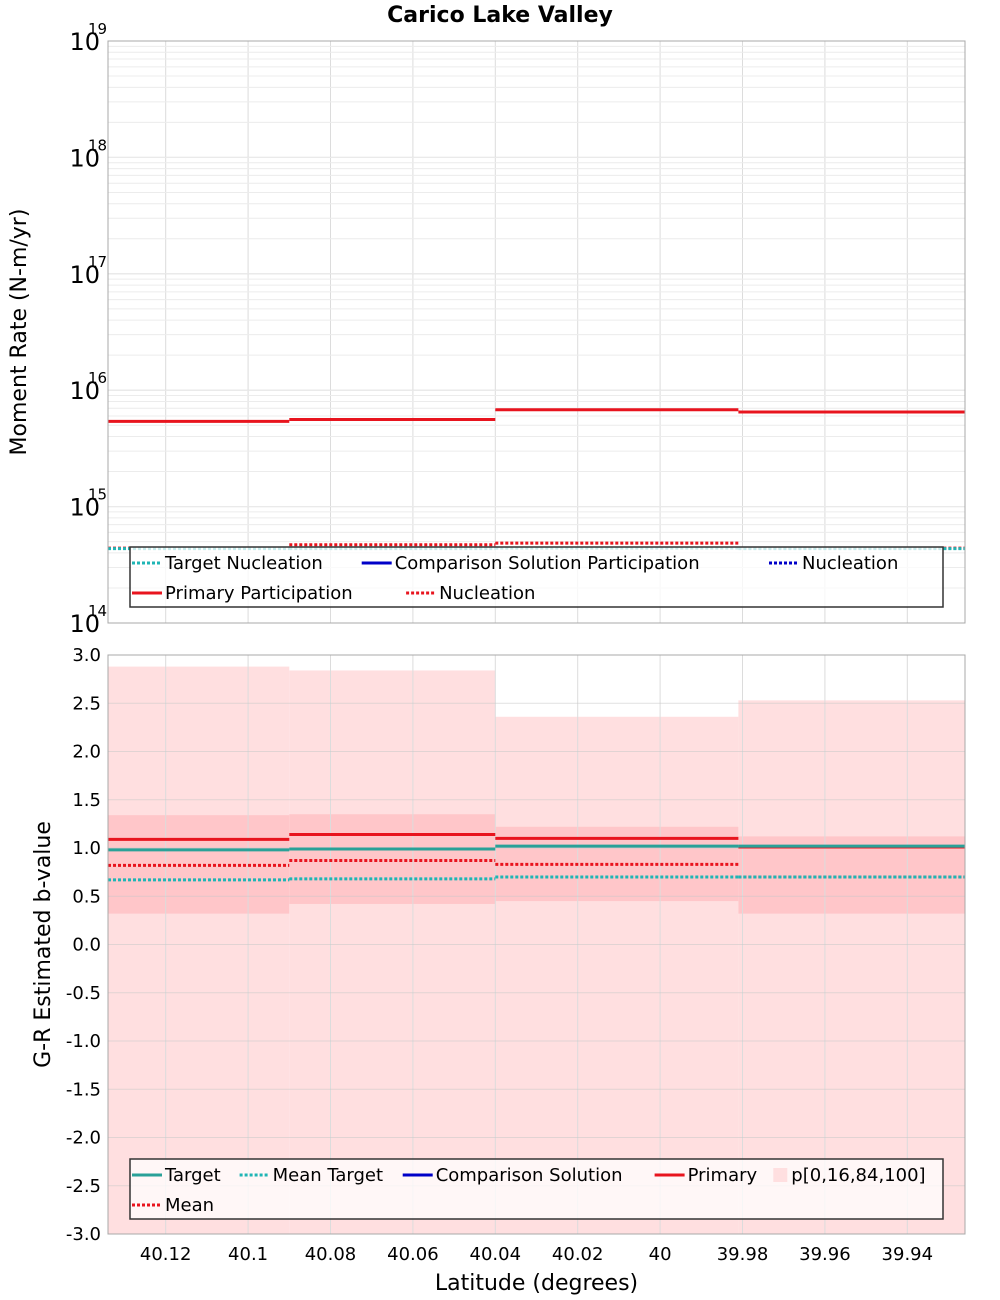 This screenshot has width=1000, height=1300. I want to click on y-tick-label: 2.5, so click(86, 703).